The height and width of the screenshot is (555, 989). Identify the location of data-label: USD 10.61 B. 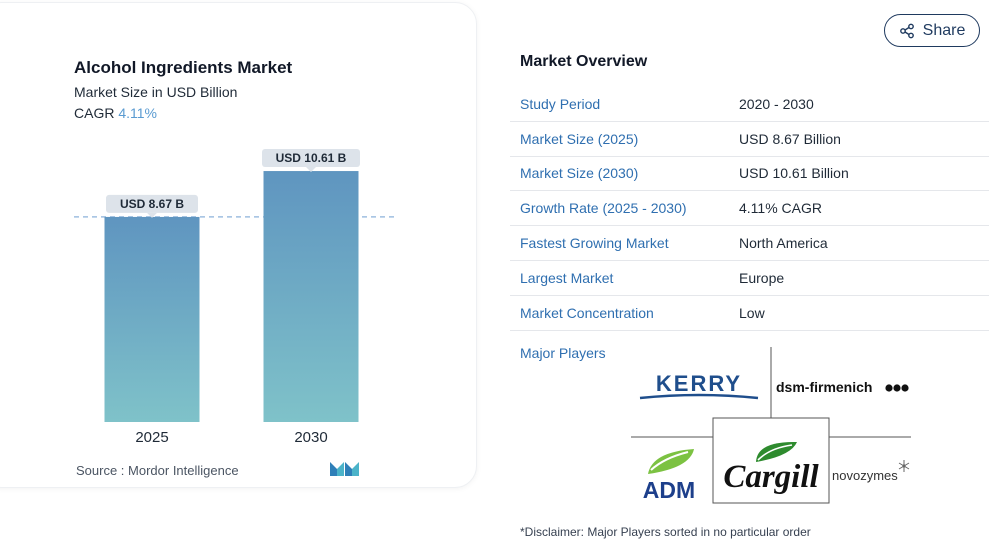
(311, 158).